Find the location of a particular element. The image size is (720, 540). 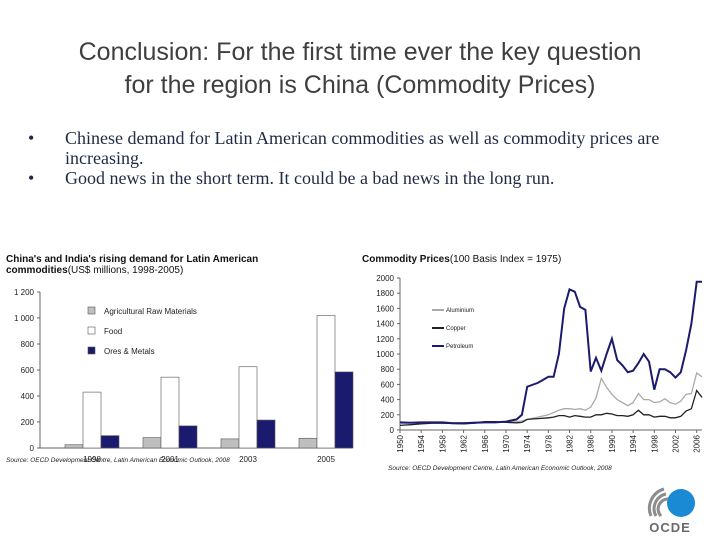

legend-label: Petroleum is located at coordinates (459, 347).